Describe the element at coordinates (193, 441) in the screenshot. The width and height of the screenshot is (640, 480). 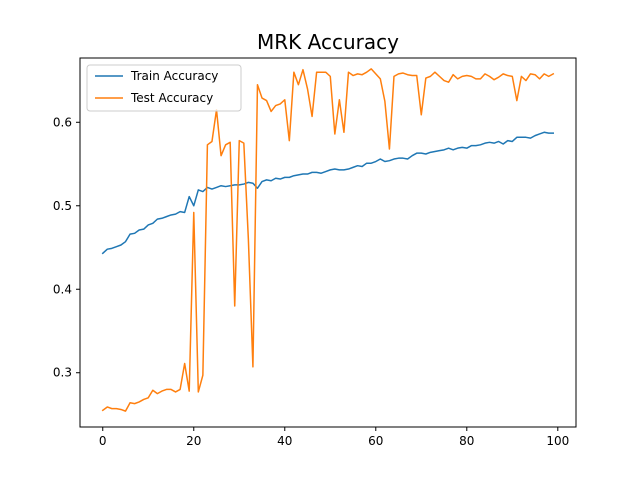
I see `x-tick-label: 20` at that location.